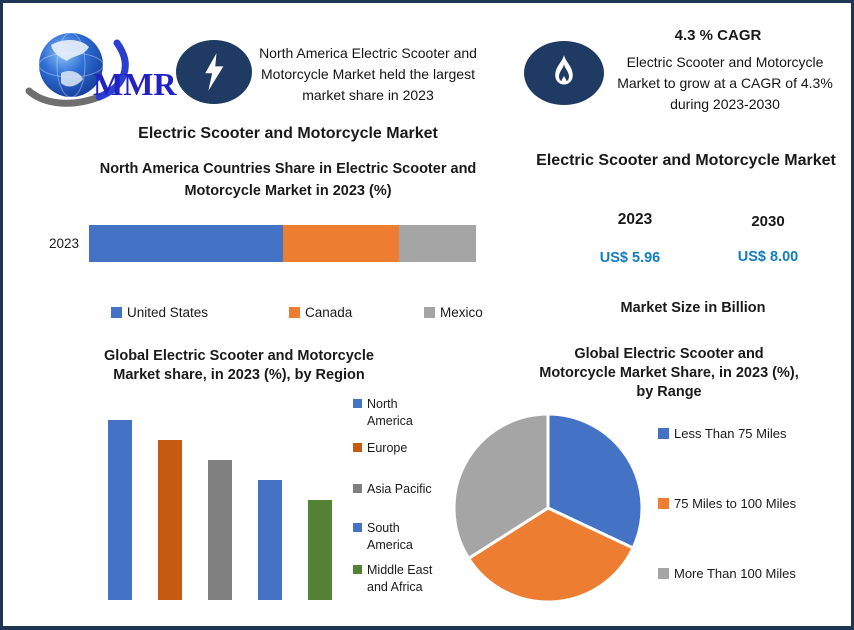  Describe the element at coordinates (768, 221) in the screenshot. I see `year-2030-label: 2030` at that location.